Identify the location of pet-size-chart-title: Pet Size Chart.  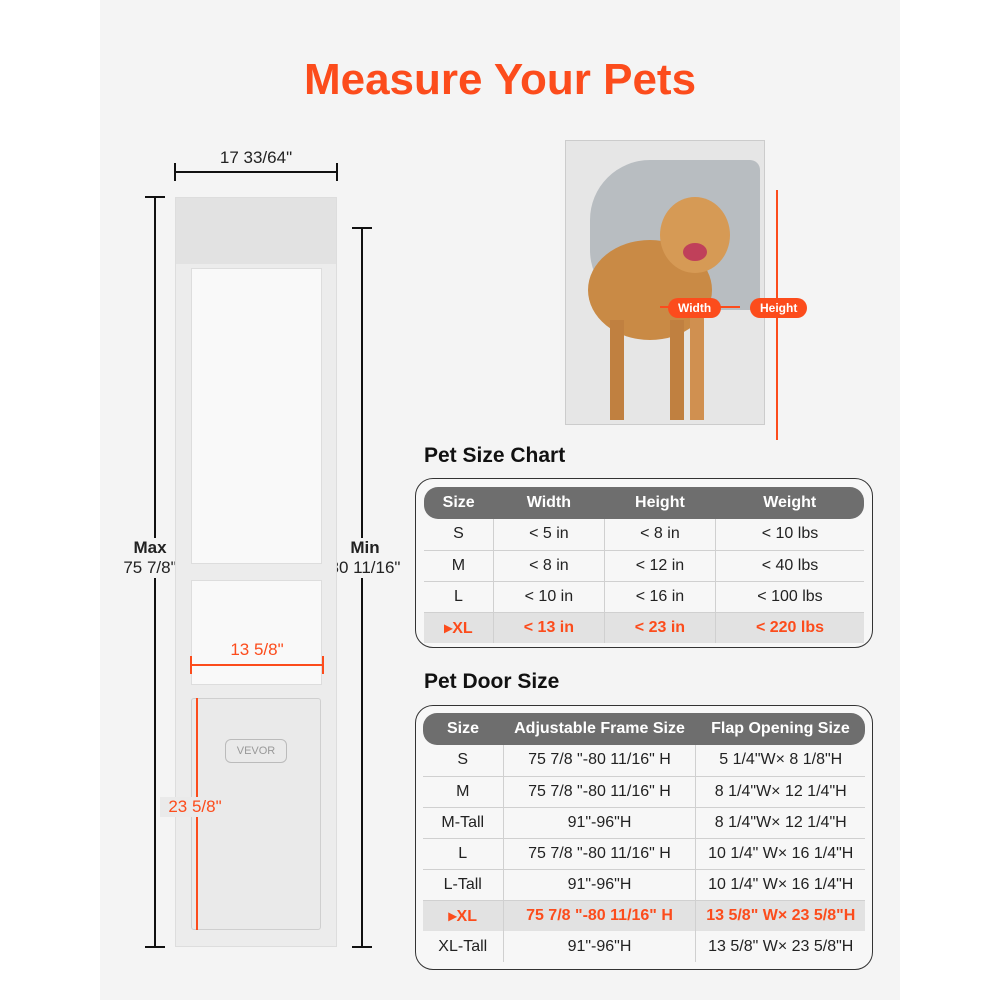
(495, 455).